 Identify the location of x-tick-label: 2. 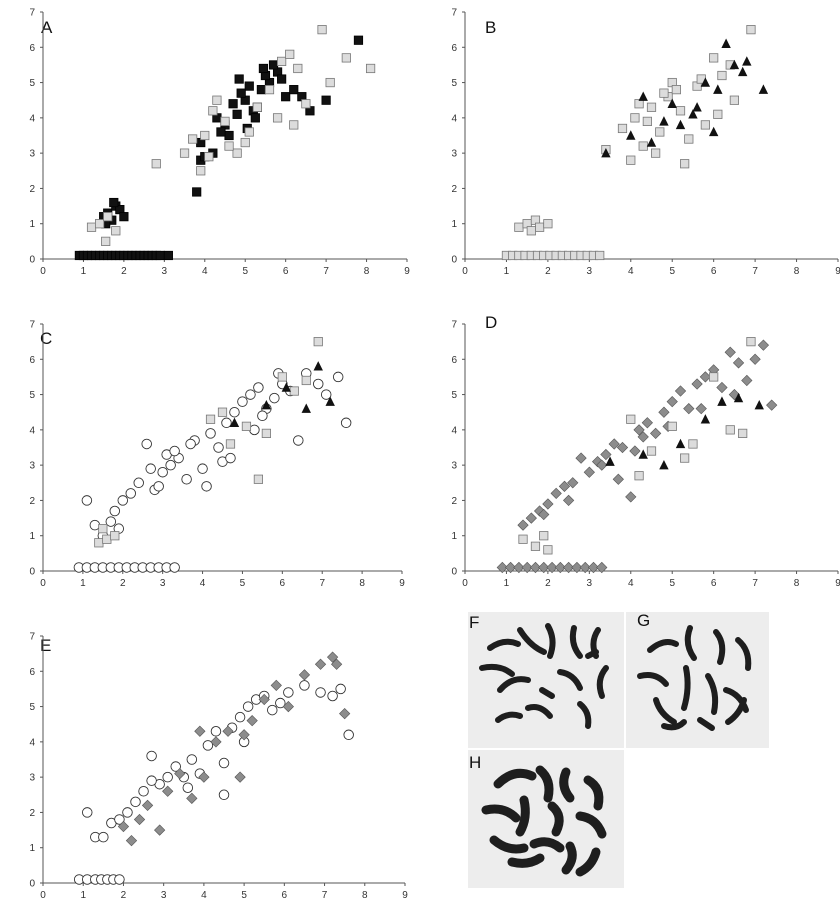
(124, 271).